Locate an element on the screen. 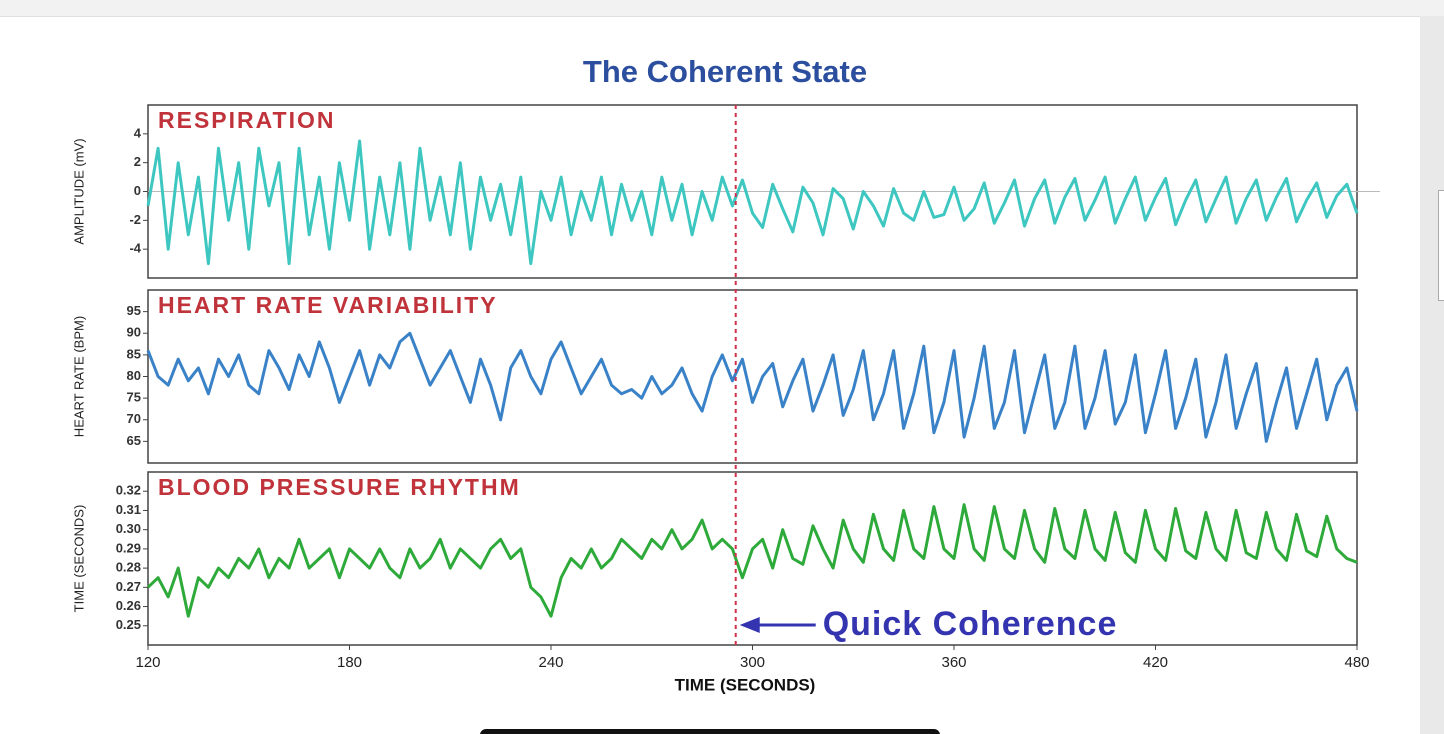  y-tick-label: 0.32 is located at coordinates (128, 490).